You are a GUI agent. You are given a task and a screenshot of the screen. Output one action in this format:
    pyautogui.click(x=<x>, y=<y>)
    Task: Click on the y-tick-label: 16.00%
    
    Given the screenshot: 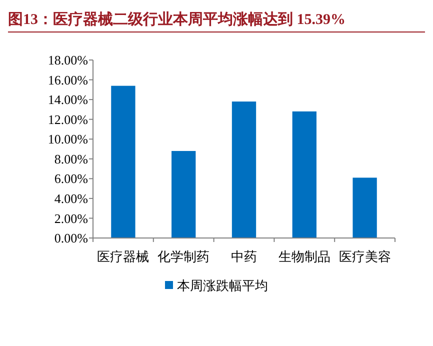 What is the action you would take?
    pyautogui.click(x=68, y=80)
    